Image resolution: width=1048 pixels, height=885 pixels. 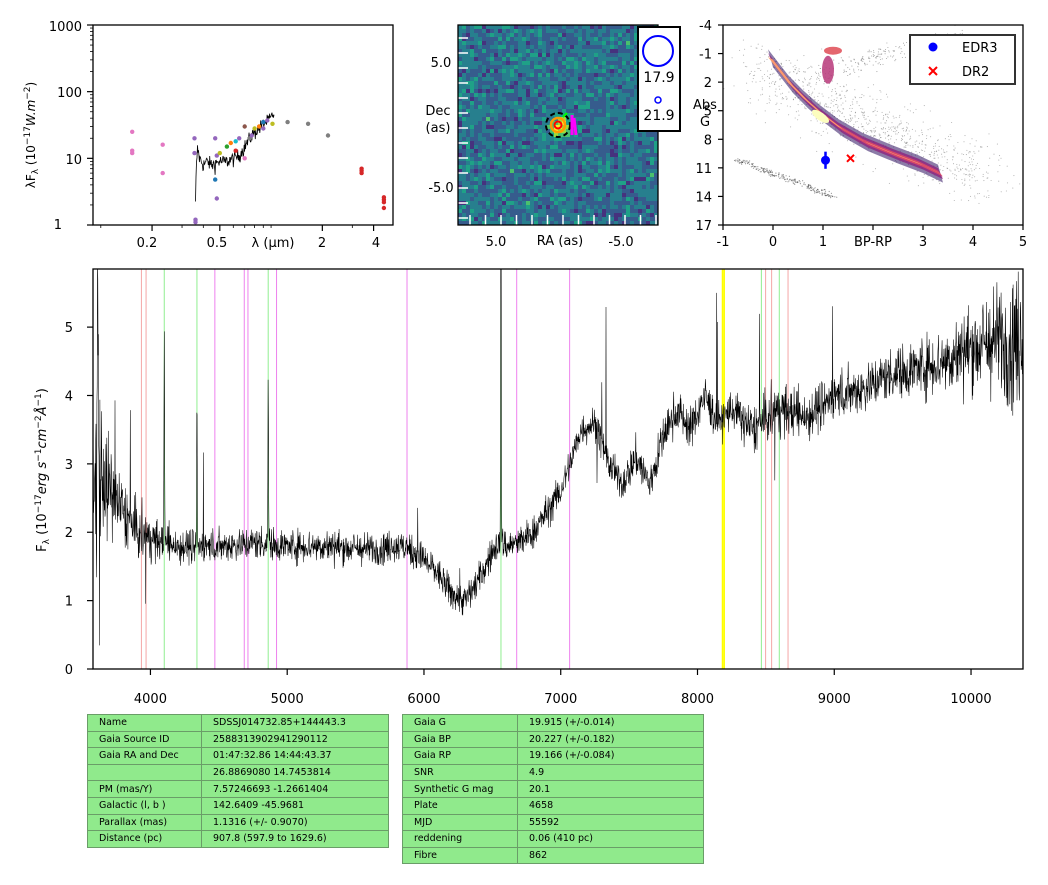 What do you see at coordinates (659, 79) in the screenshot?
I see `image-legend: 17.9 21.9` at bounding box center [659, 79].